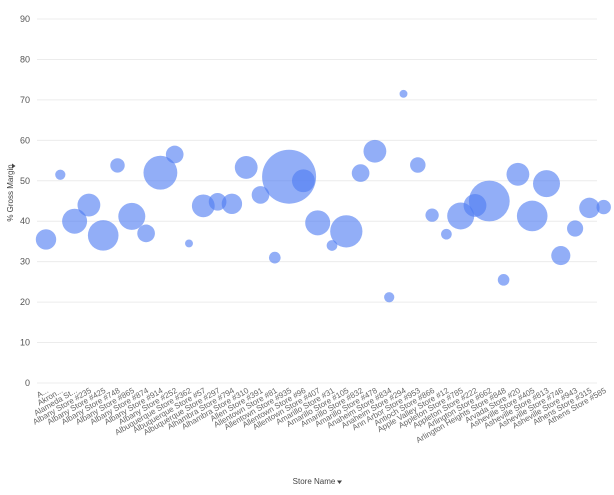  I want to click on y-tick-label: 40, so click(25, 221).